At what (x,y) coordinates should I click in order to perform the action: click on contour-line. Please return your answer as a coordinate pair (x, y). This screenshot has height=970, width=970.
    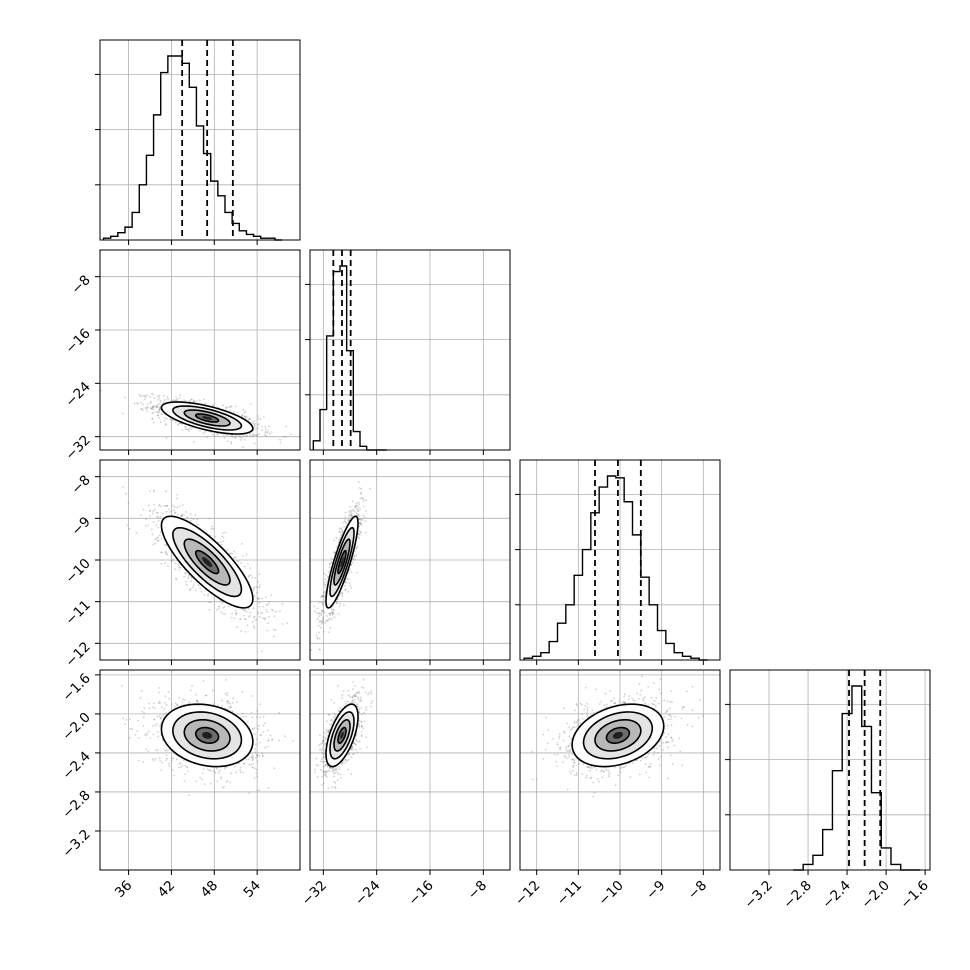
    Looking at the image, I should click on (207, 562).